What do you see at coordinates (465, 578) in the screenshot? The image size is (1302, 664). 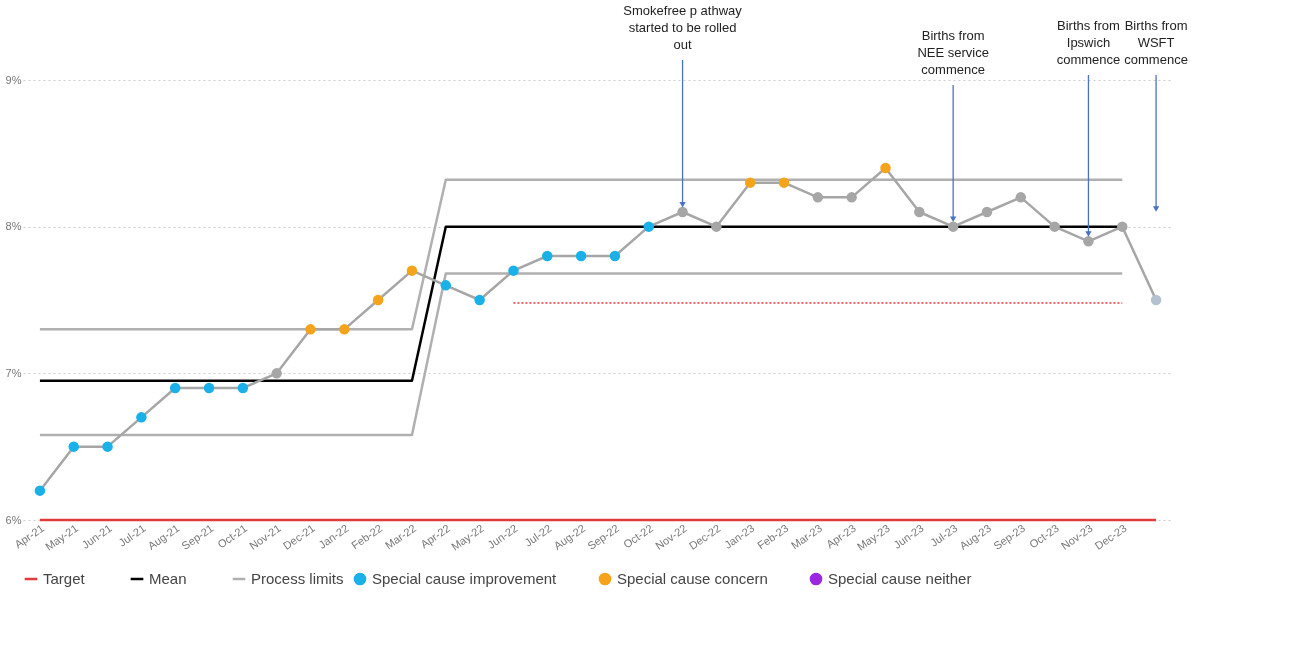 I see `legend-label: Special cause improvement` at bounding box center [465, 578].